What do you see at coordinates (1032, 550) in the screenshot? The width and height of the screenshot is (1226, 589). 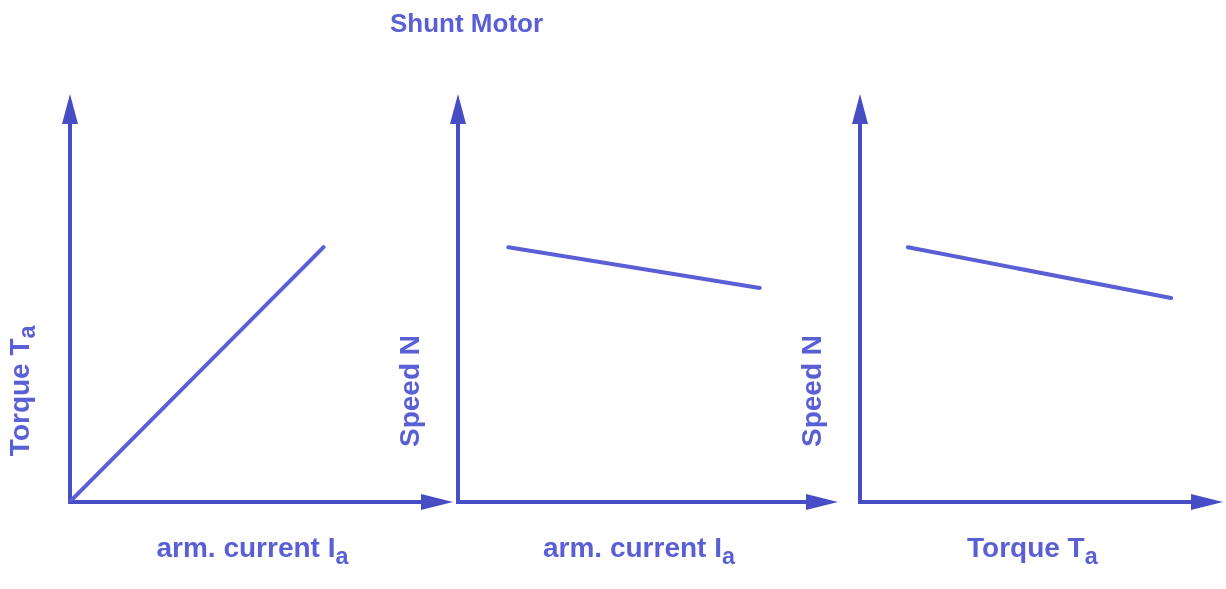 I see `x-axis-title: Torque T$_{a}$` at bounding box center [1032, 550].